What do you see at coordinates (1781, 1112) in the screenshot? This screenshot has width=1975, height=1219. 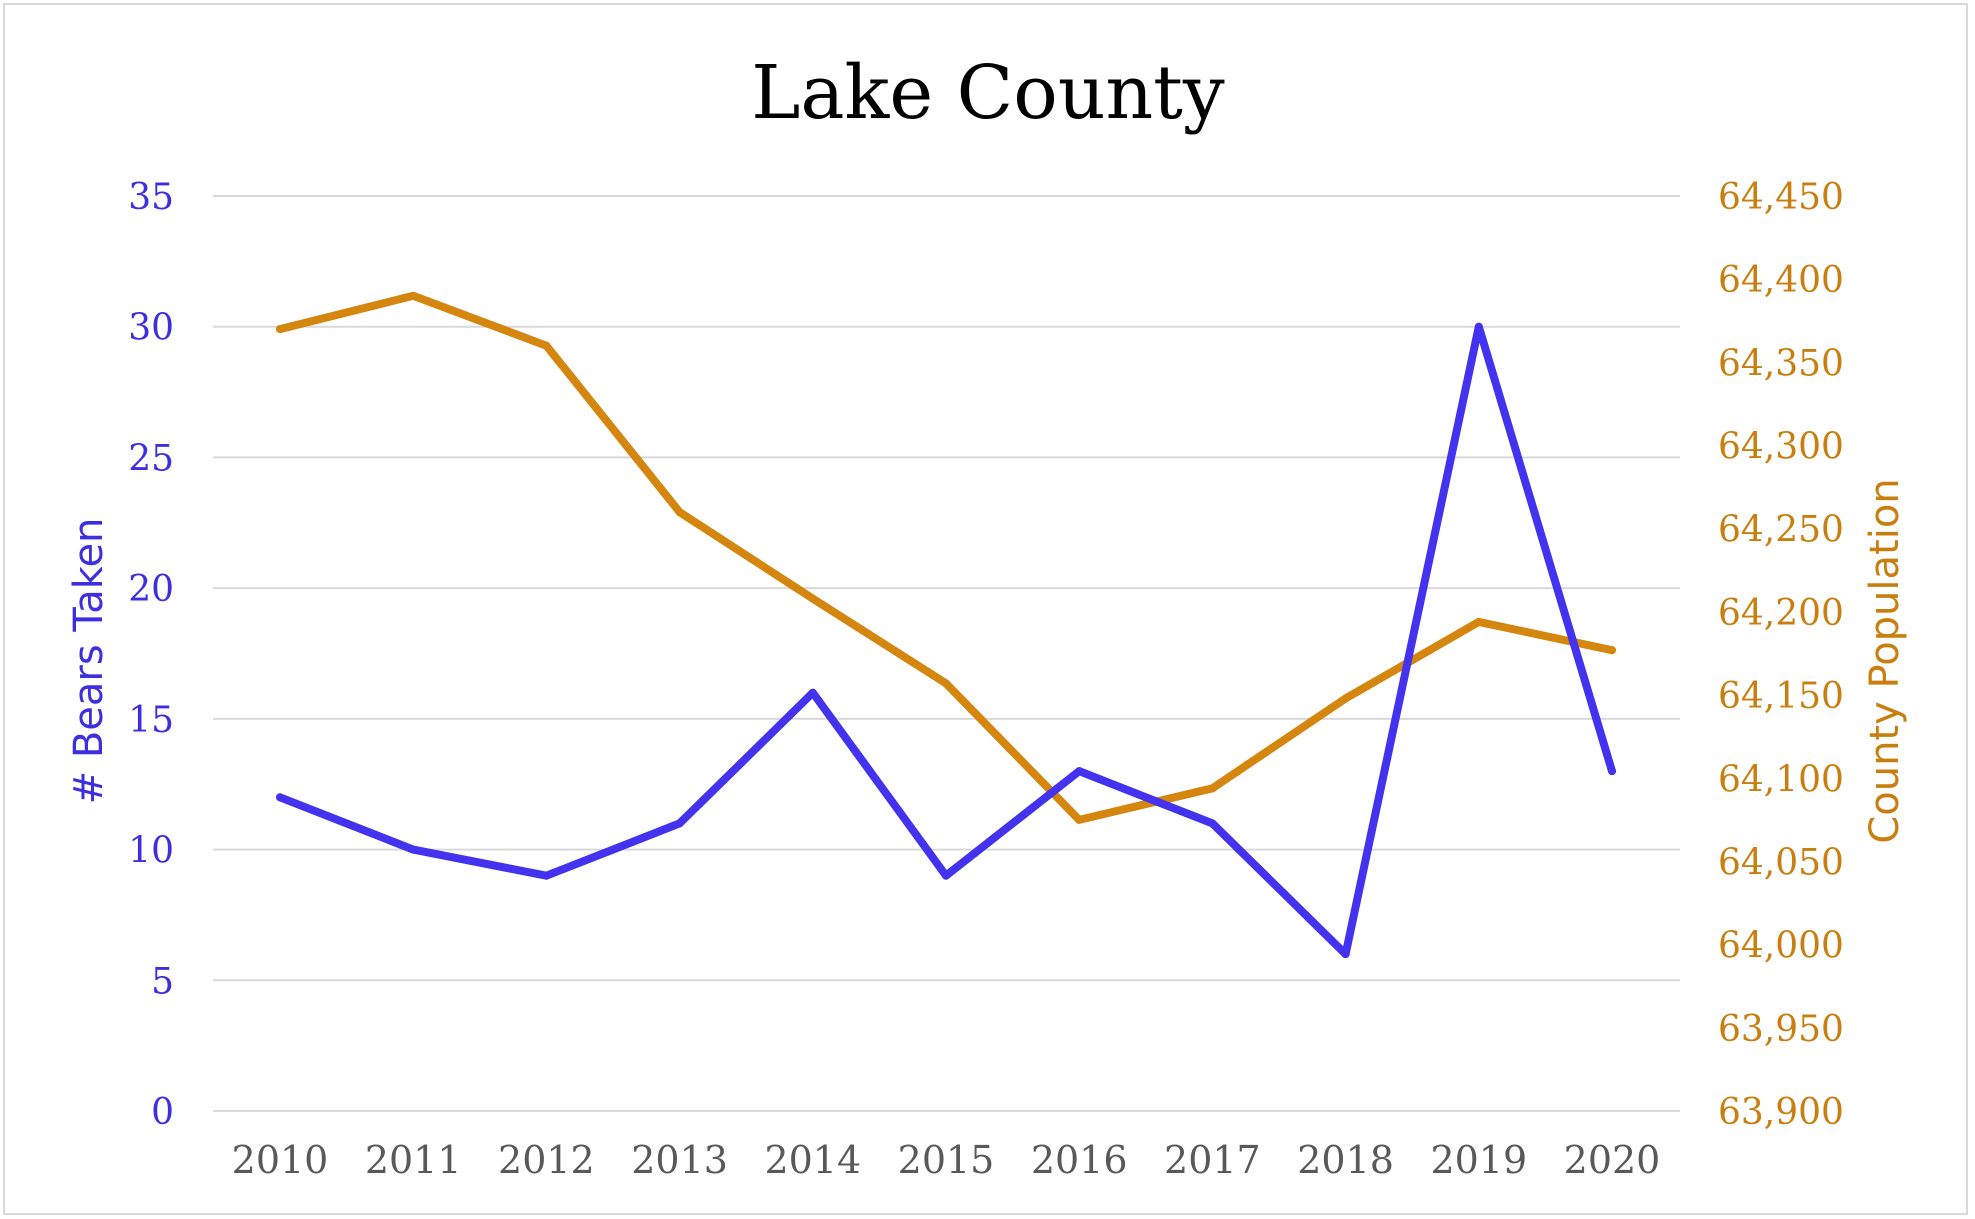 I see `right-tick-label: 63,900` at bounding box center [1781, 1112].